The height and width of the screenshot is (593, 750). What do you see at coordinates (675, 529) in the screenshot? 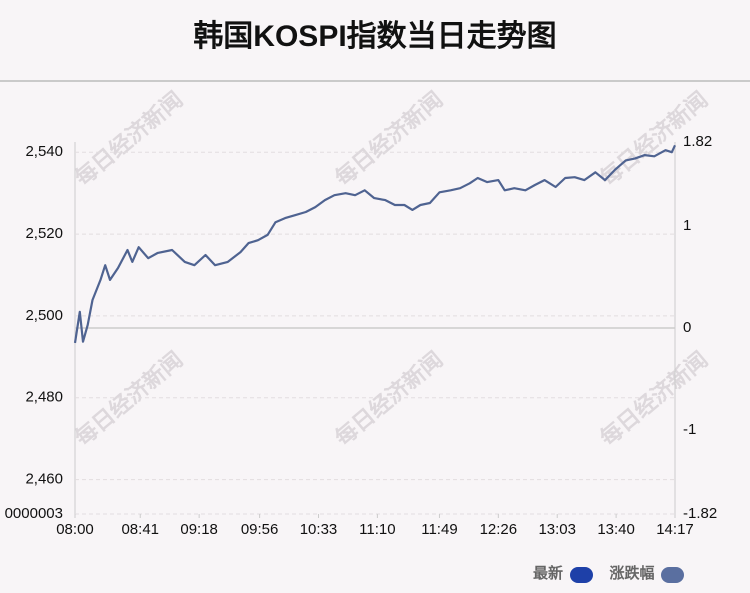
I see `x-tick-label: 14:17` at bounding box center [675, 529].